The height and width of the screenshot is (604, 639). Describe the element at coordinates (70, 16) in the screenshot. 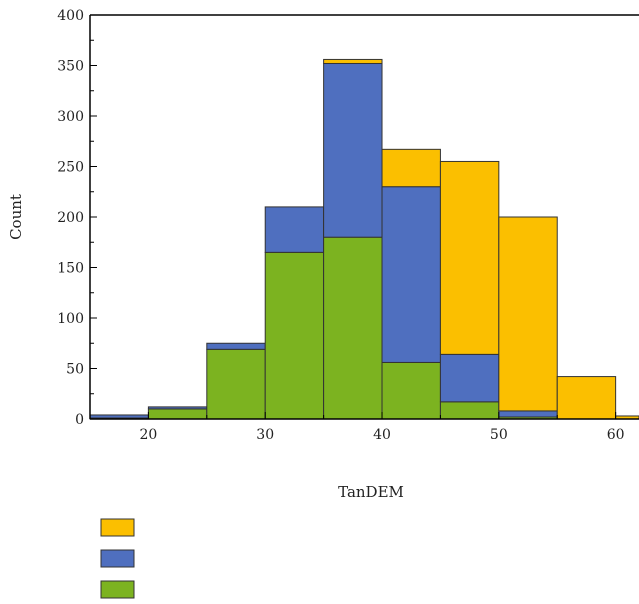

I see `y-tick-label: 400` at that location.